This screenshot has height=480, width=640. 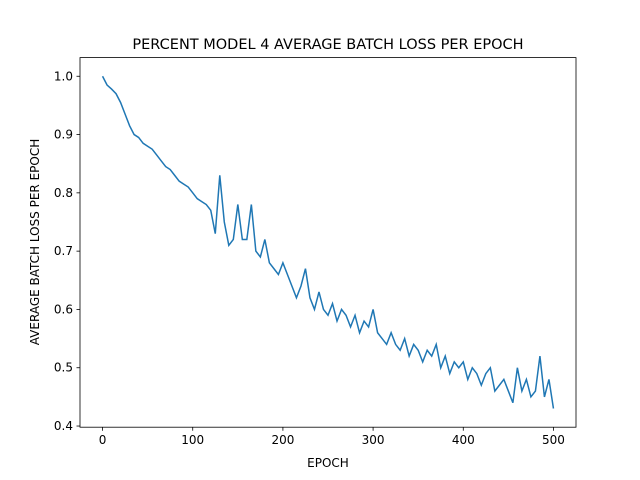 I want to click on y-tick-label: 0.4, so click(x=63, y=426).